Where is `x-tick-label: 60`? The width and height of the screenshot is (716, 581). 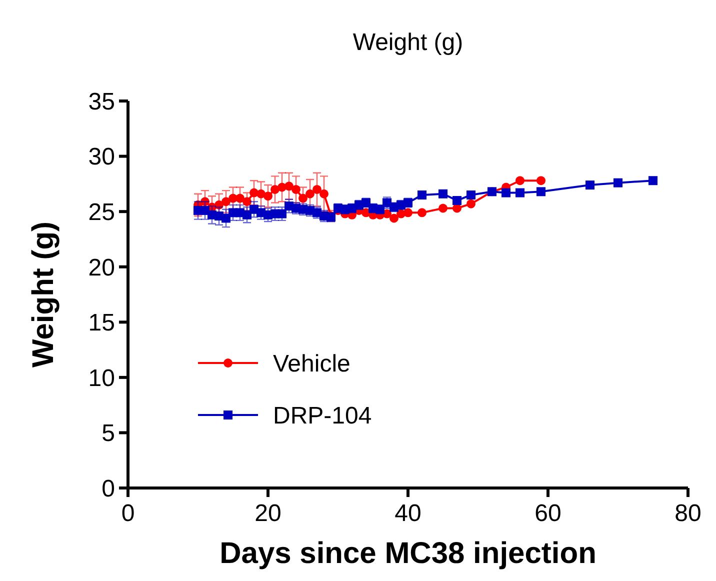
x-tick-label: 60 is located at coordinates (548, 513).